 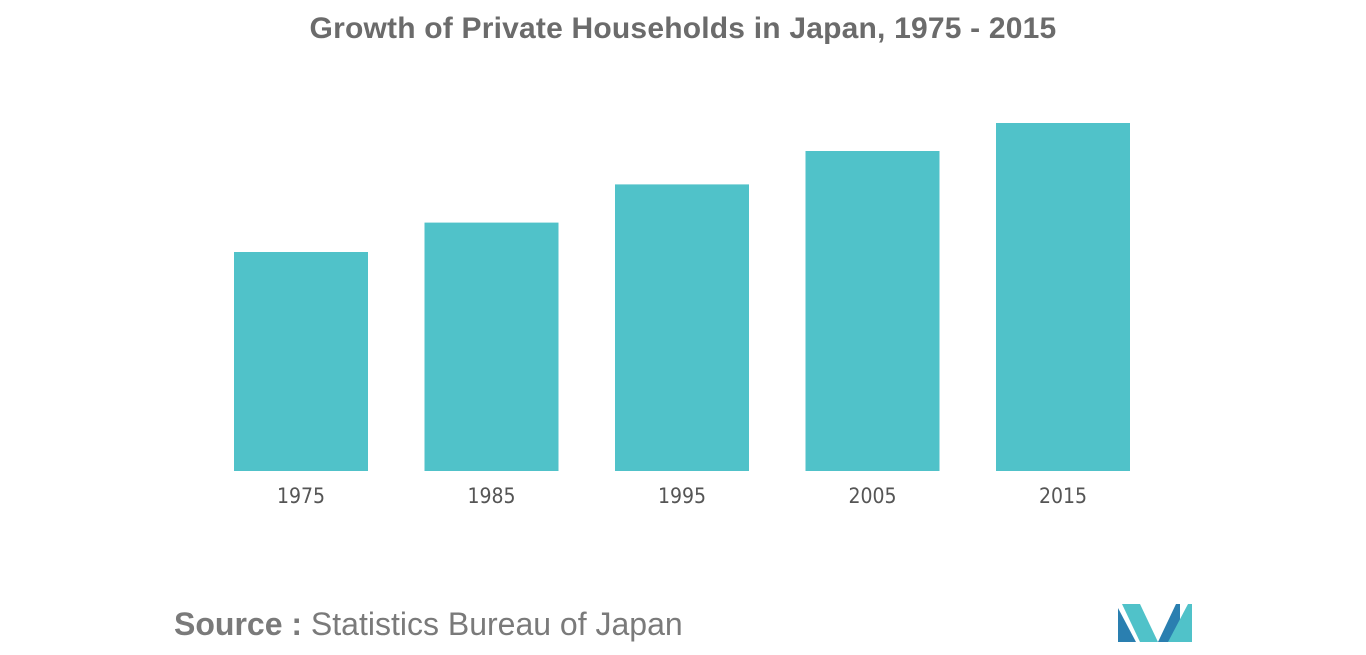 I want to click on x-tick-label-2005: 2005, so click(x=872, y=496).